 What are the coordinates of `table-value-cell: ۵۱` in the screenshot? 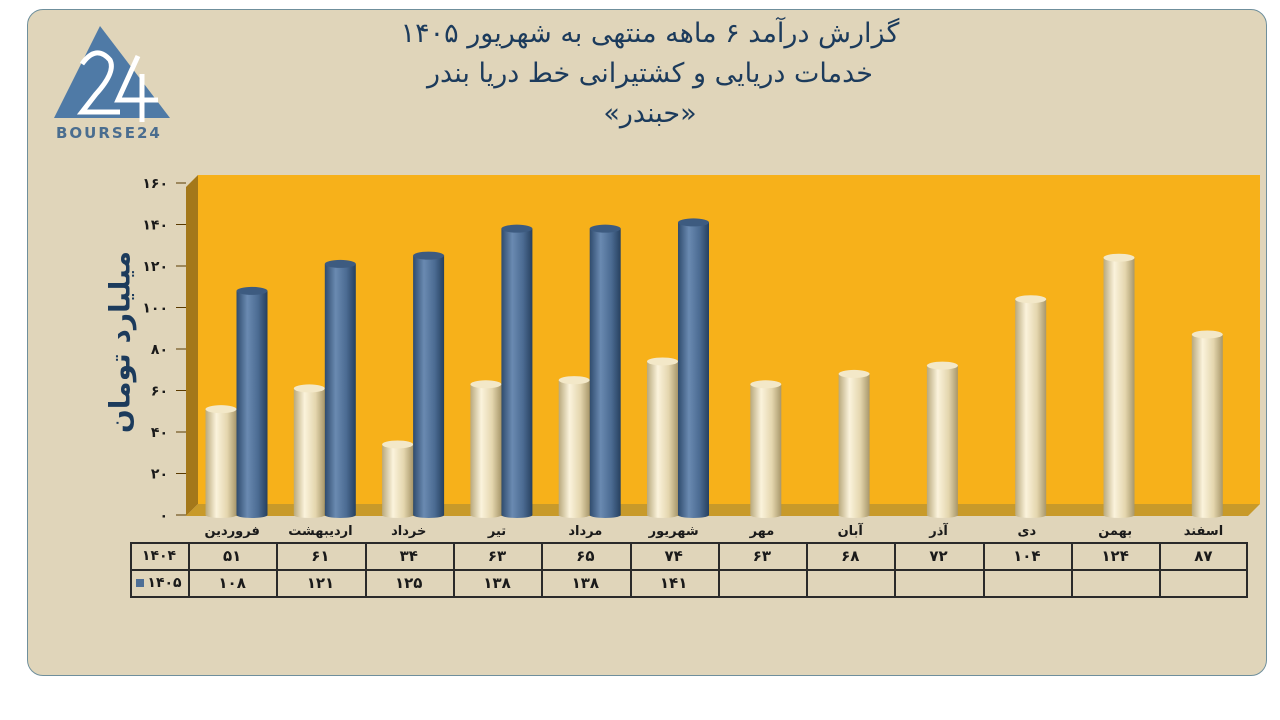 It's located at (232, 556).